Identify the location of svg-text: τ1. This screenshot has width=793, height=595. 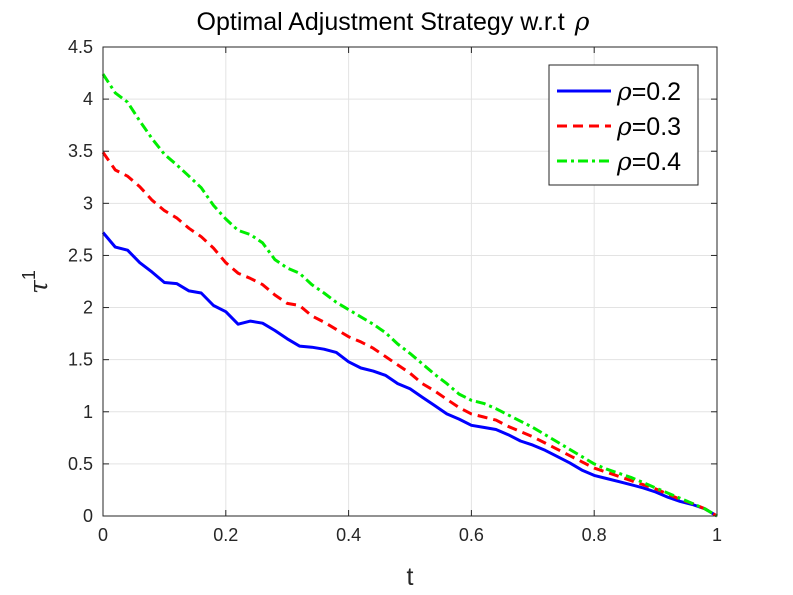
(36, 282).